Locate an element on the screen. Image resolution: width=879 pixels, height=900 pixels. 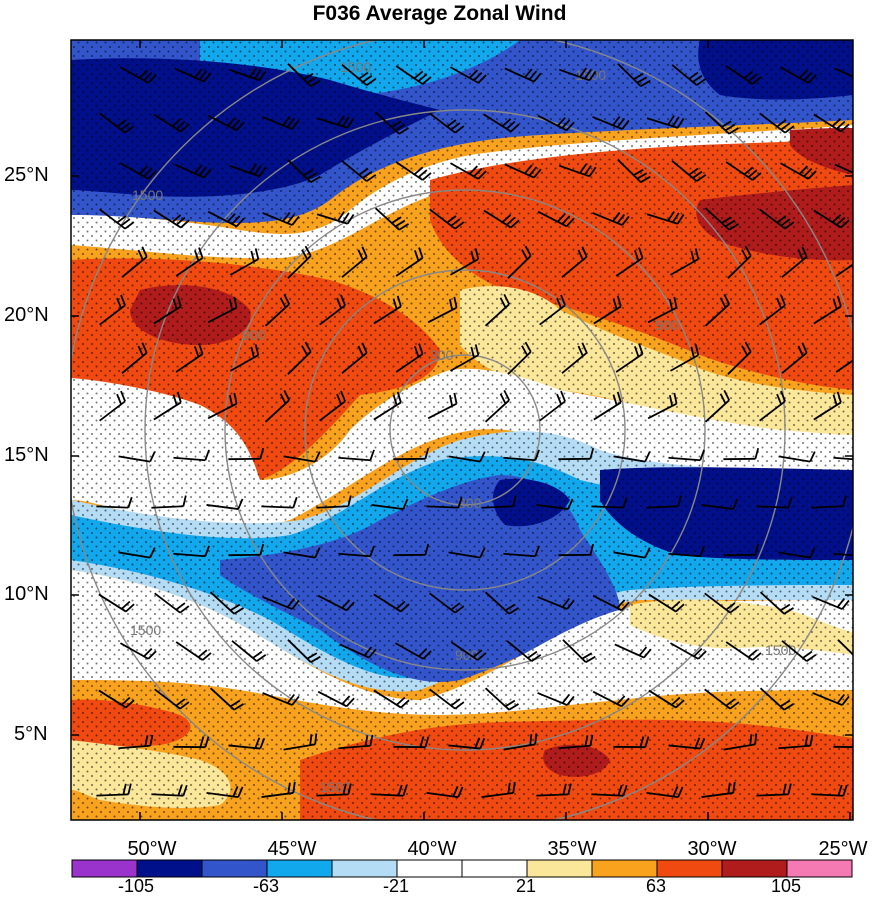
colorbar-label: -63 is located at coordinates (266, 886).